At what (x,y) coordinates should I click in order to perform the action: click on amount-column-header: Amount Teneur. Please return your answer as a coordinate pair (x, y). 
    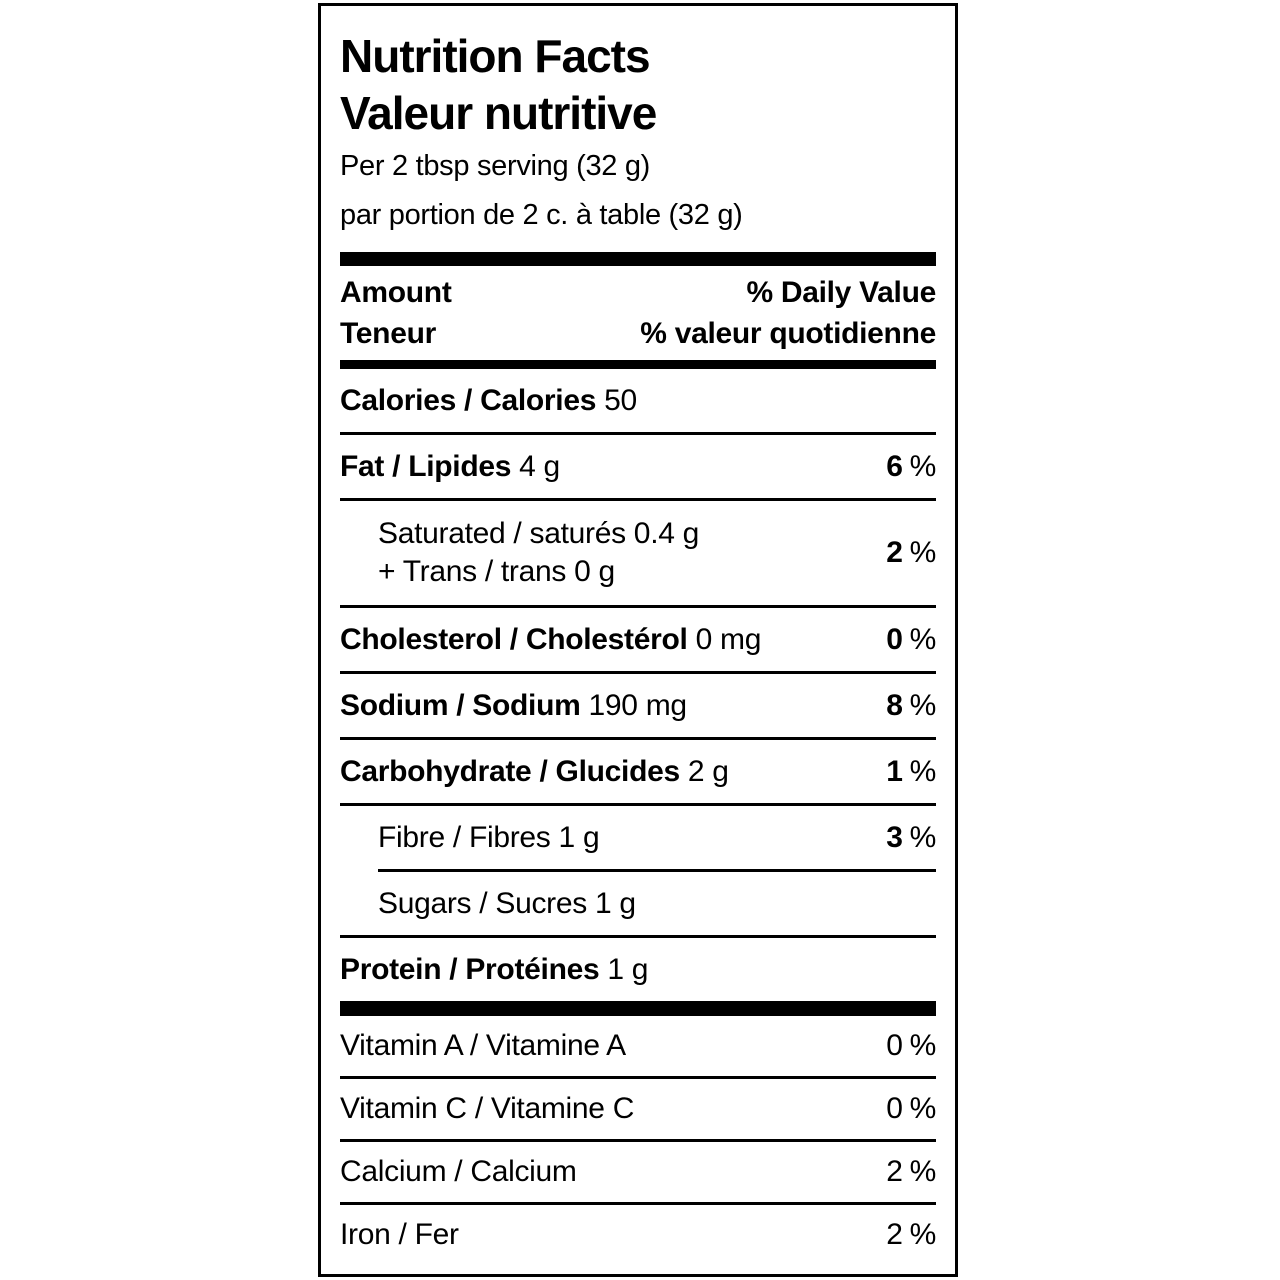
    Looking at the image, I should click on (396, 313).